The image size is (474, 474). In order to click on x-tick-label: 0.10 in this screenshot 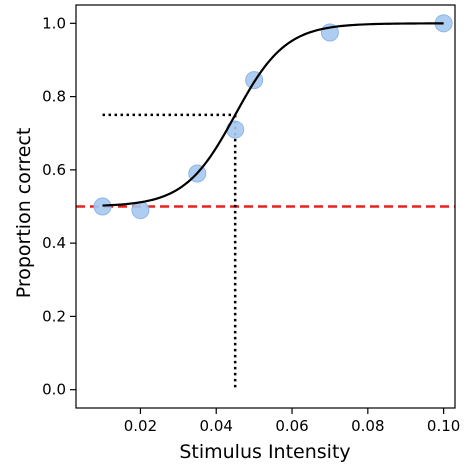, I will do `click(443, 426)`.